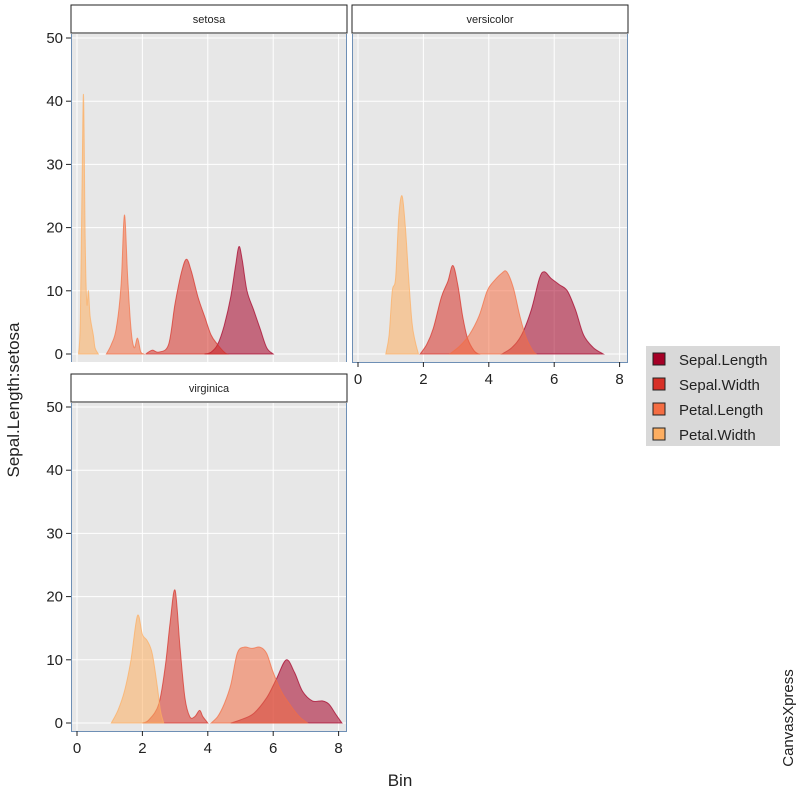  I want to click on strip-label-versicolor: versicolor, so click(489, 20).